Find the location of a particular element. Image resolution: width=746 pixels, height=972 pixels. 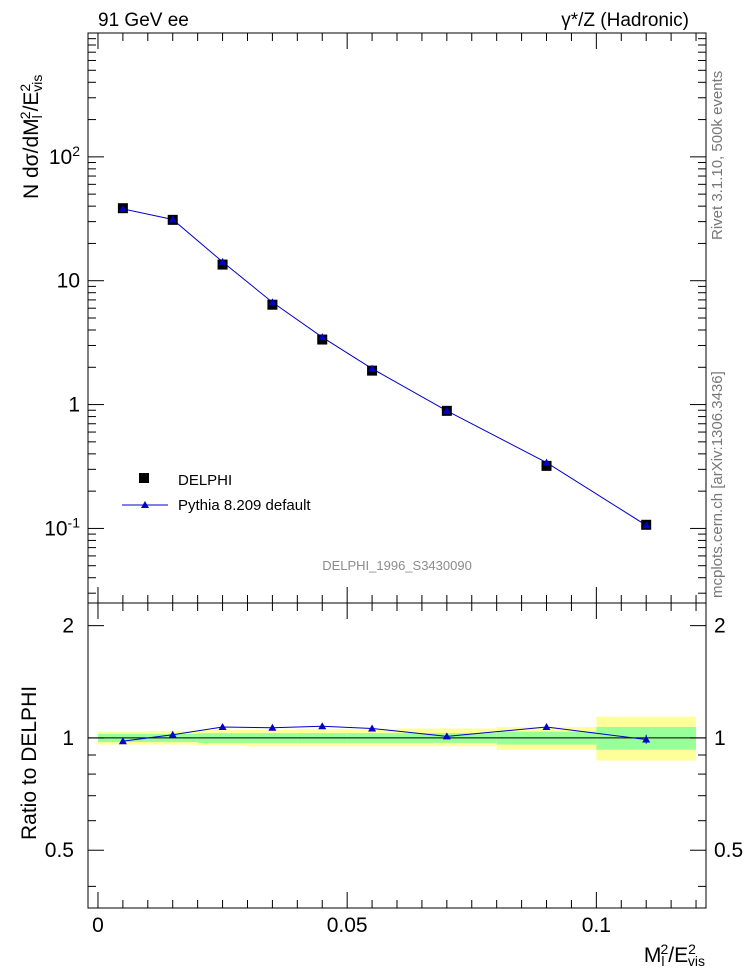

legend-data-marker is located at coordinates (144, 478).